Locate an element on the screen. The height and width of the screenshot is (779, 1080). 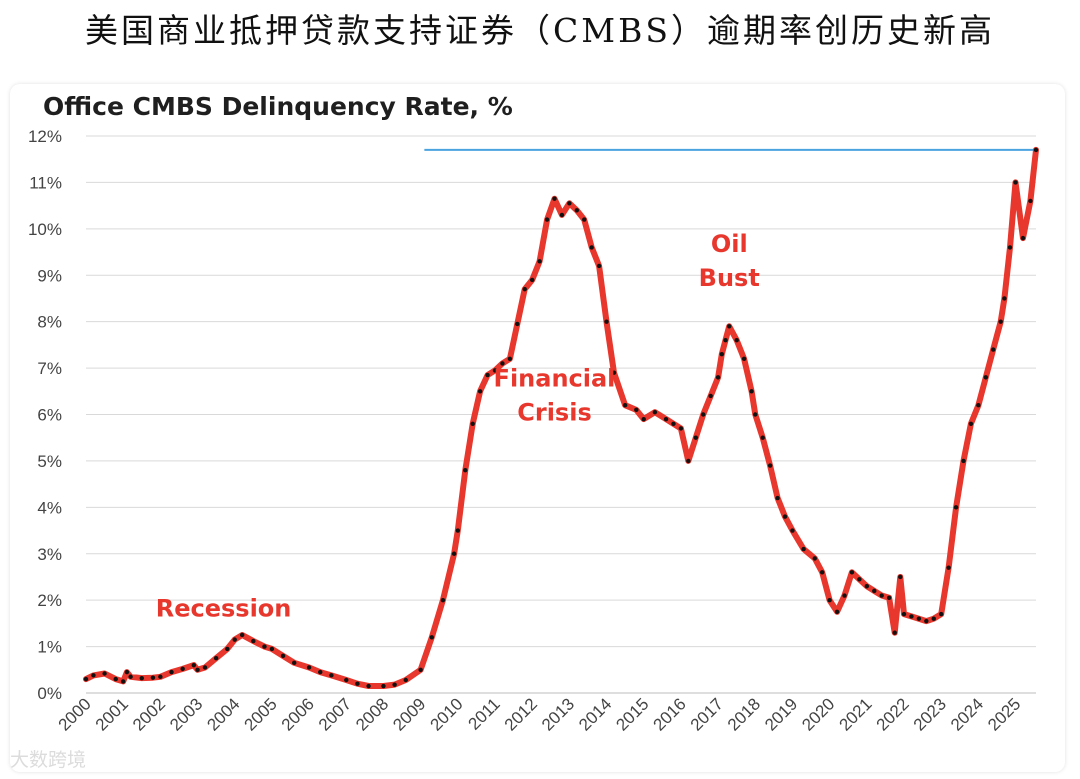
y-tick-label: 7% is located at coordinates (49, 368).